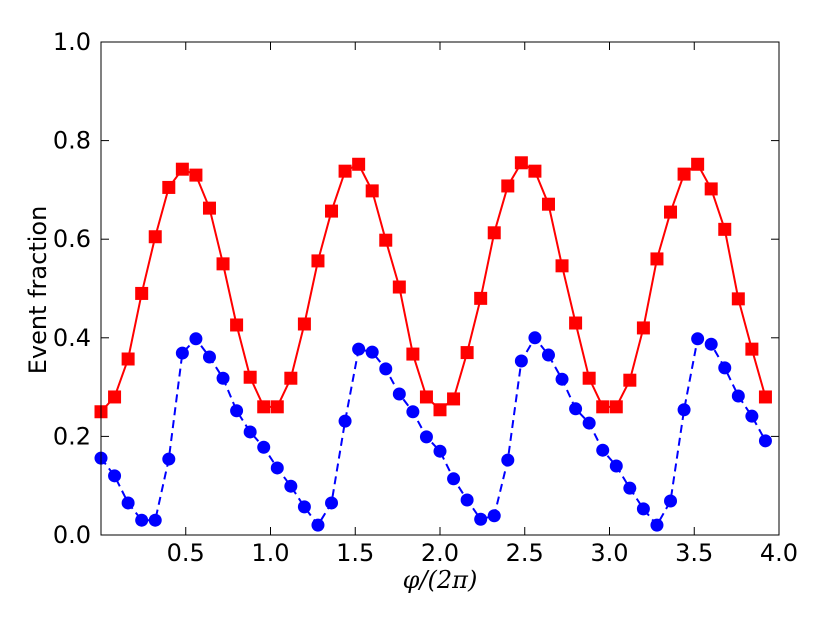 The width and height of the screenshot is (830, 623). I want to click on x-tick-label: 2.5, so click(525, 553).